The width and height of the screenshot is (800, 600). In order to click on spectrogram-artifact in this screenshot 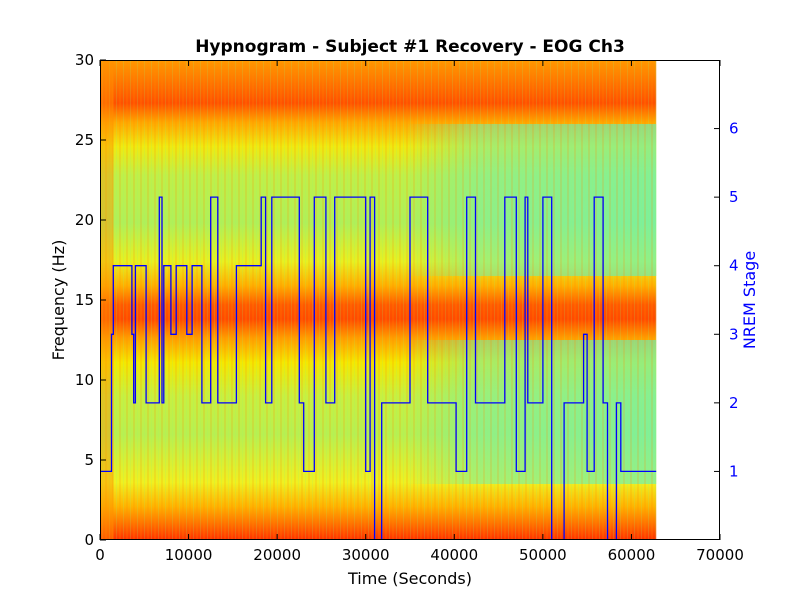, I will do `click(107, 300)`.